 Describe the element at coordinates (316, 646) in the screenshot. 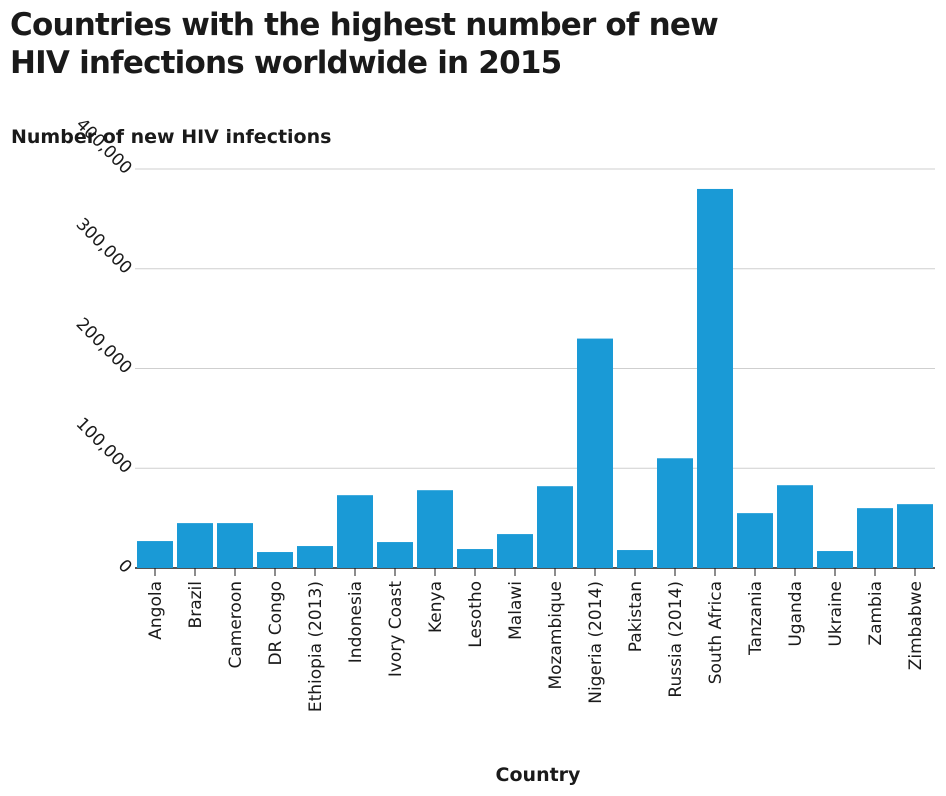

I see `x-tick-label: Ethiopia (2013)` at that location.